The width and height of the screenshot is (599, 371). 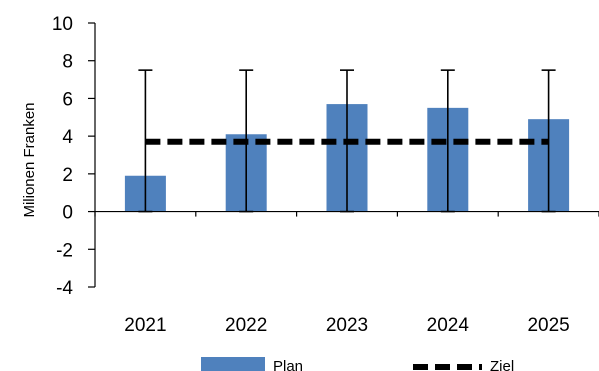 I want to click on y-tick-label: -4, so click(x=64, y=288).